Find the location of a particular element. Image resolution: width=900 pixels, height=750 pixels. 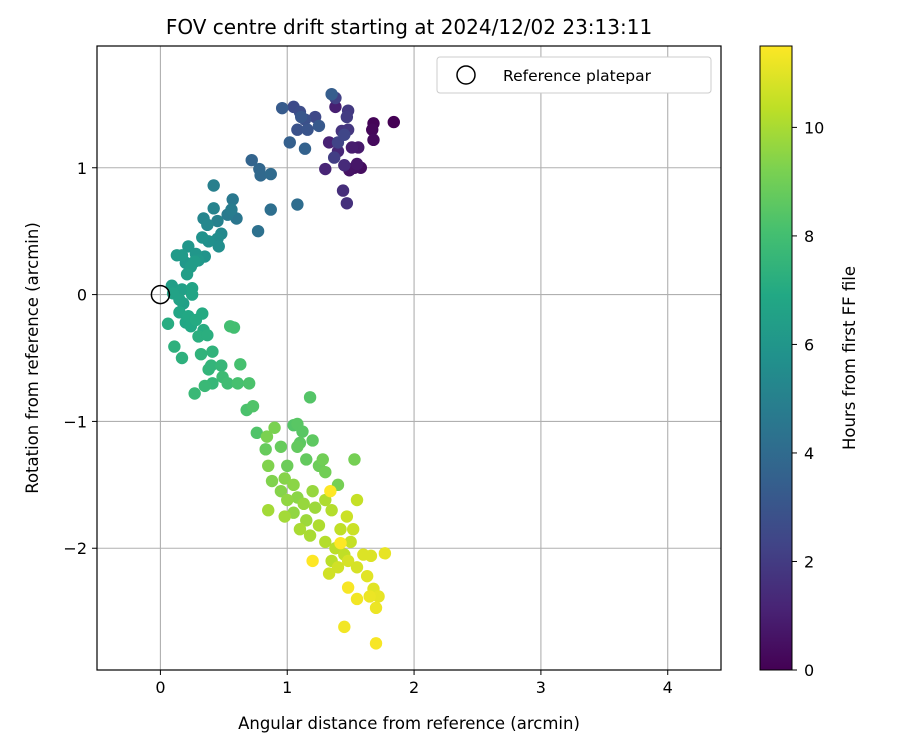

legend-entry-reference-platepar: Reference platepar is located at coordinates (577, 76).